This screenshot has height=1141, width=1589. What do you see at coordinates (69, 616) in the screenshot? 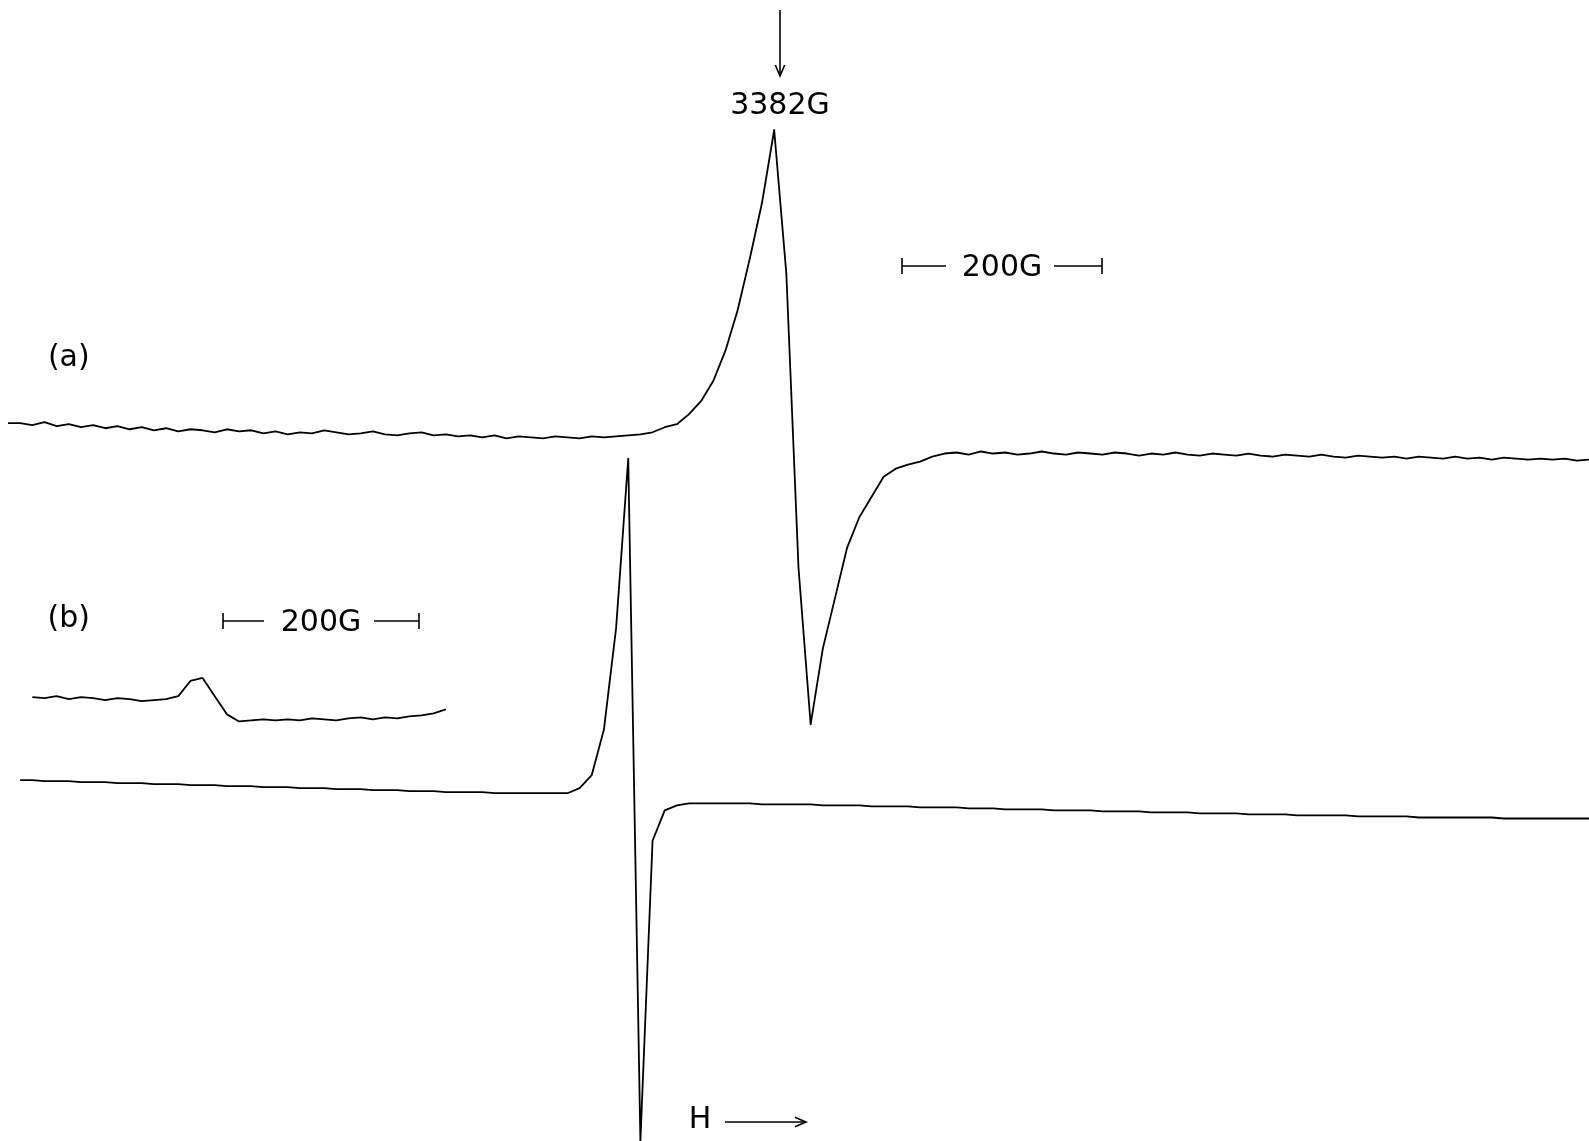
I see `text: (b)` at bounding box center [69, 616].